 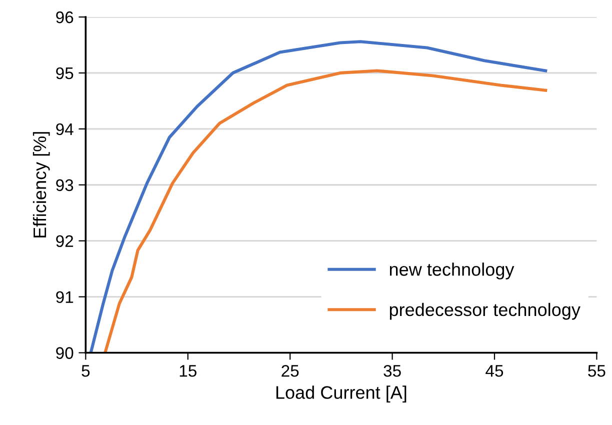 I want to click on y-tick-label: 90, so click(x=65, y=353).